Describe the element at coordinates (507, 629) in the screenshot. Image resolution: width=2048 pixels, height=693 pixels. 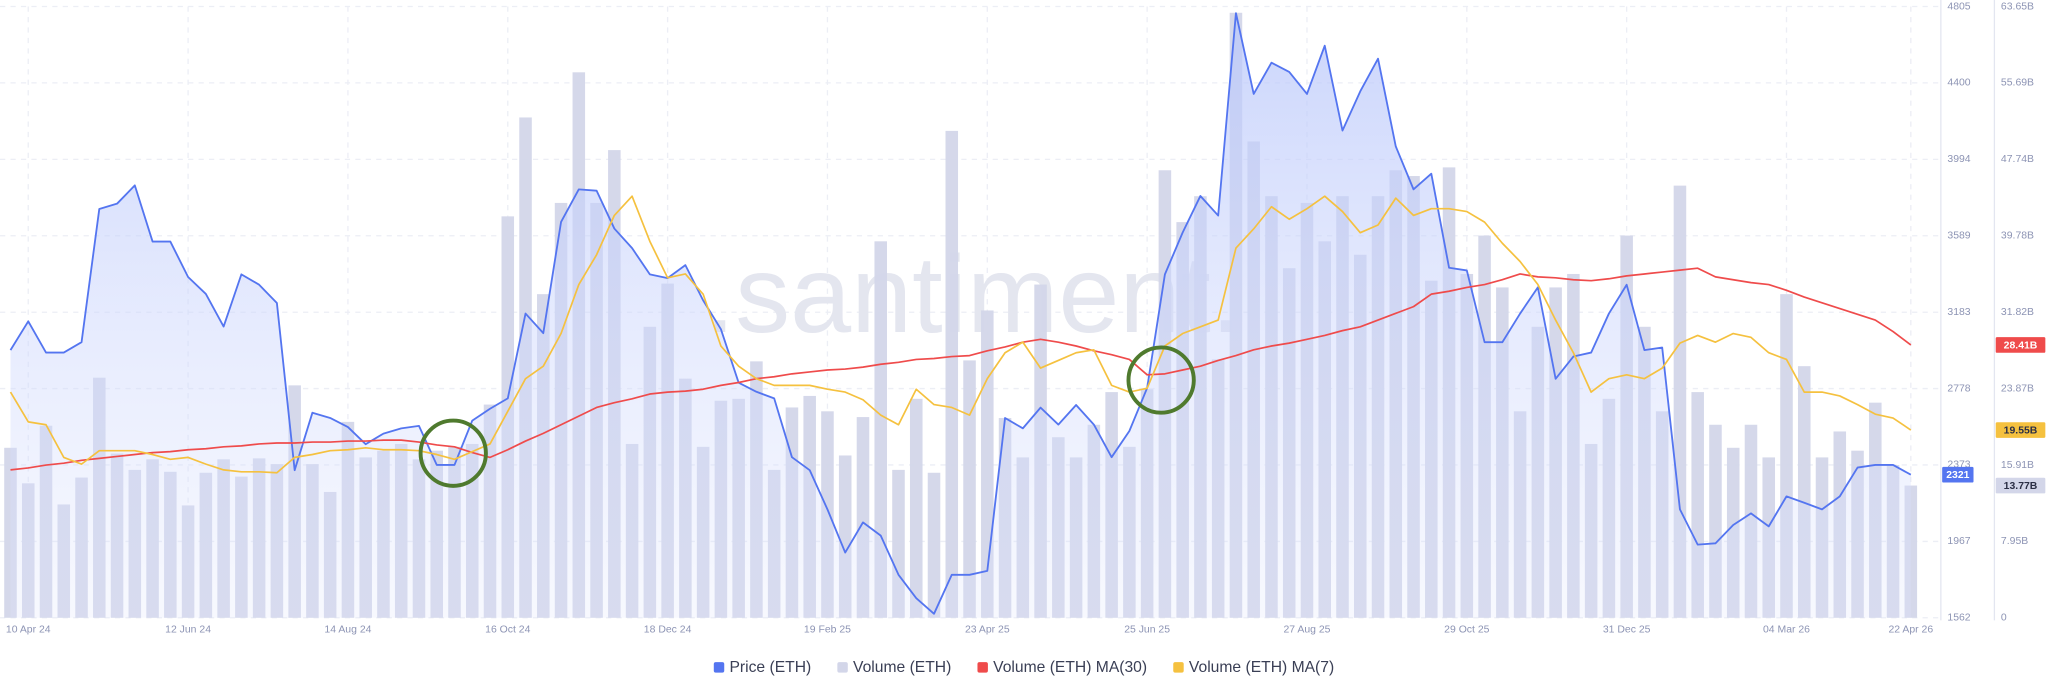
I see `x-tick-label: 16 Oct 24` at that location.